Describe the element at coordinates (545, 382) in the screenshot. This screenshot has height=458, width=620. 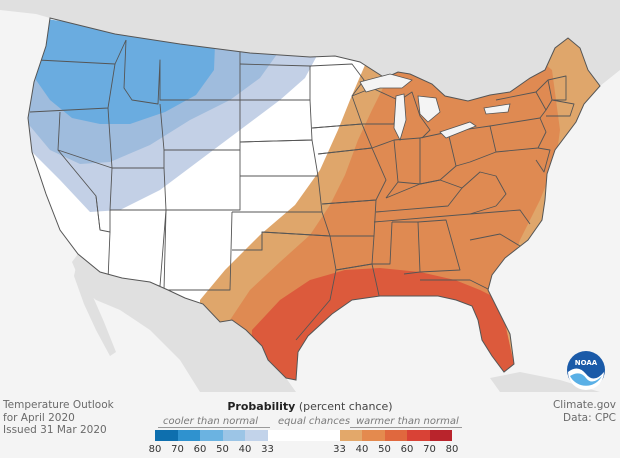
I see `cuba-land` at that location.